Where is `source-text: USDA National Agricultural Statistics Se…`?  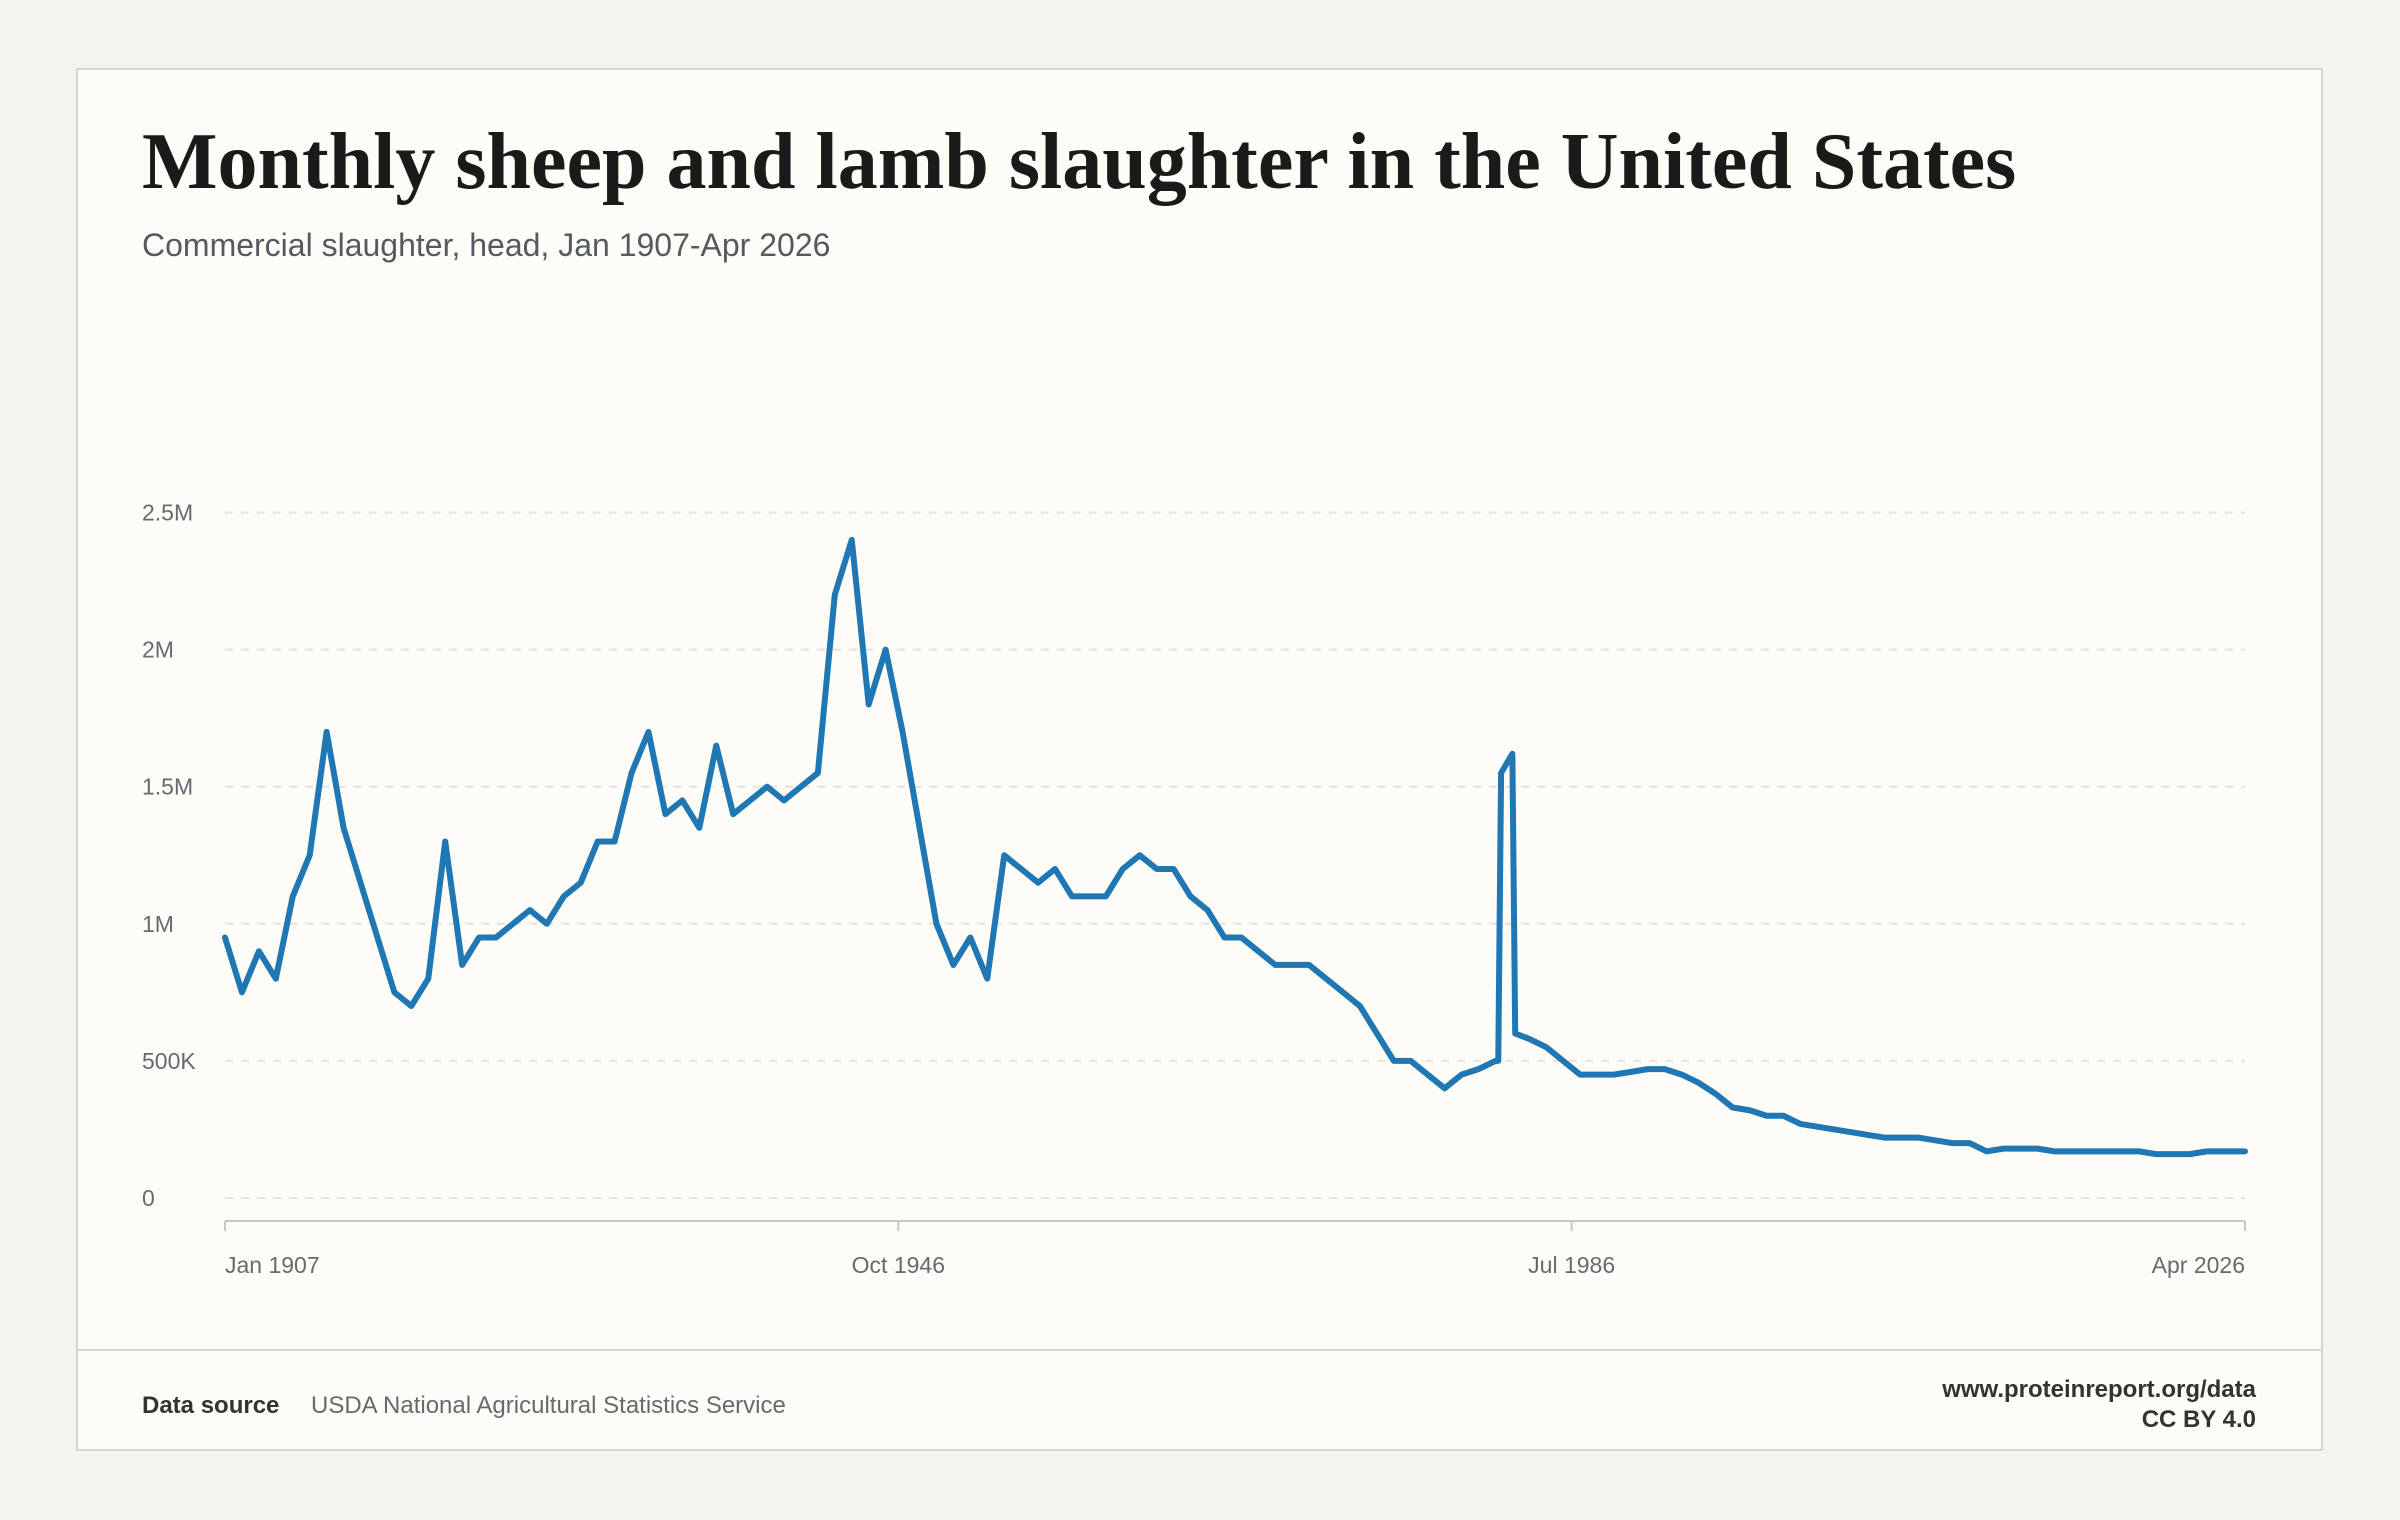 source-text: USDA National Agricultural Statistics Se… is located at coordinates (548, 1405).